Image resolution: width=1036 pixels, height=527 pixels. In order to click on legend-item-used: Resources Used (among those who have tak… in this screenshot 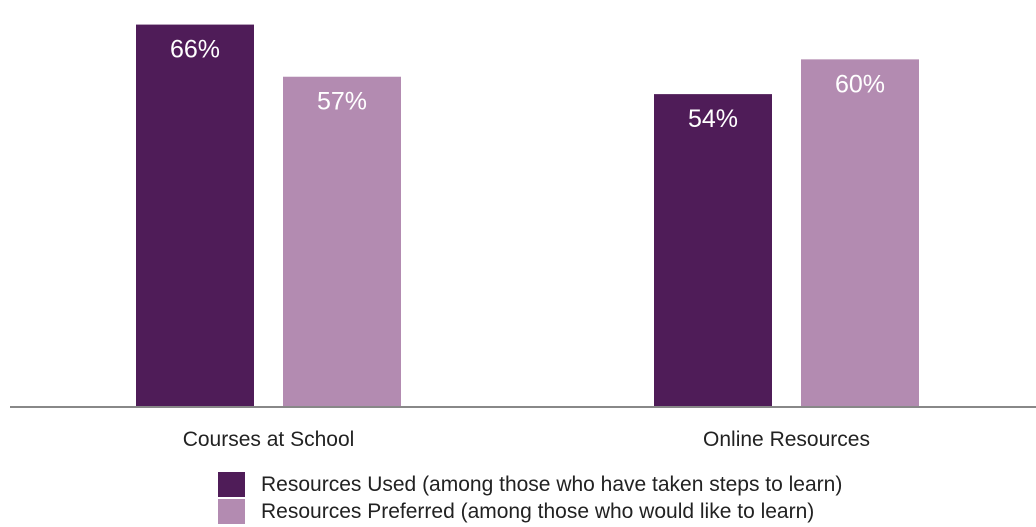, I will do `click(618, 484)`.